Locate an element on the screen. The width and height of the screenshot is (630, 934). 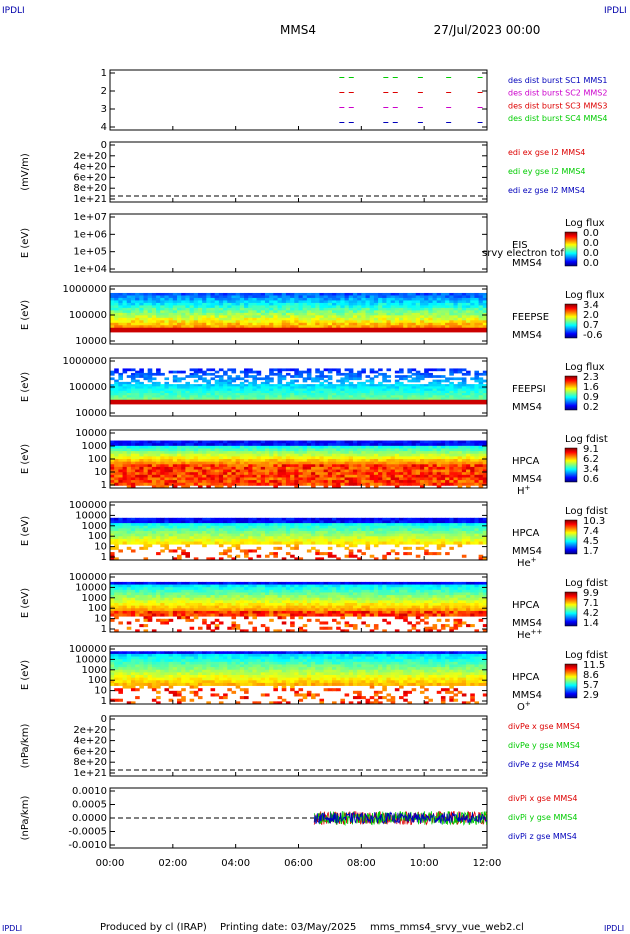
panel-6-ytick-label: 1 is located at coordinates (104, 557).